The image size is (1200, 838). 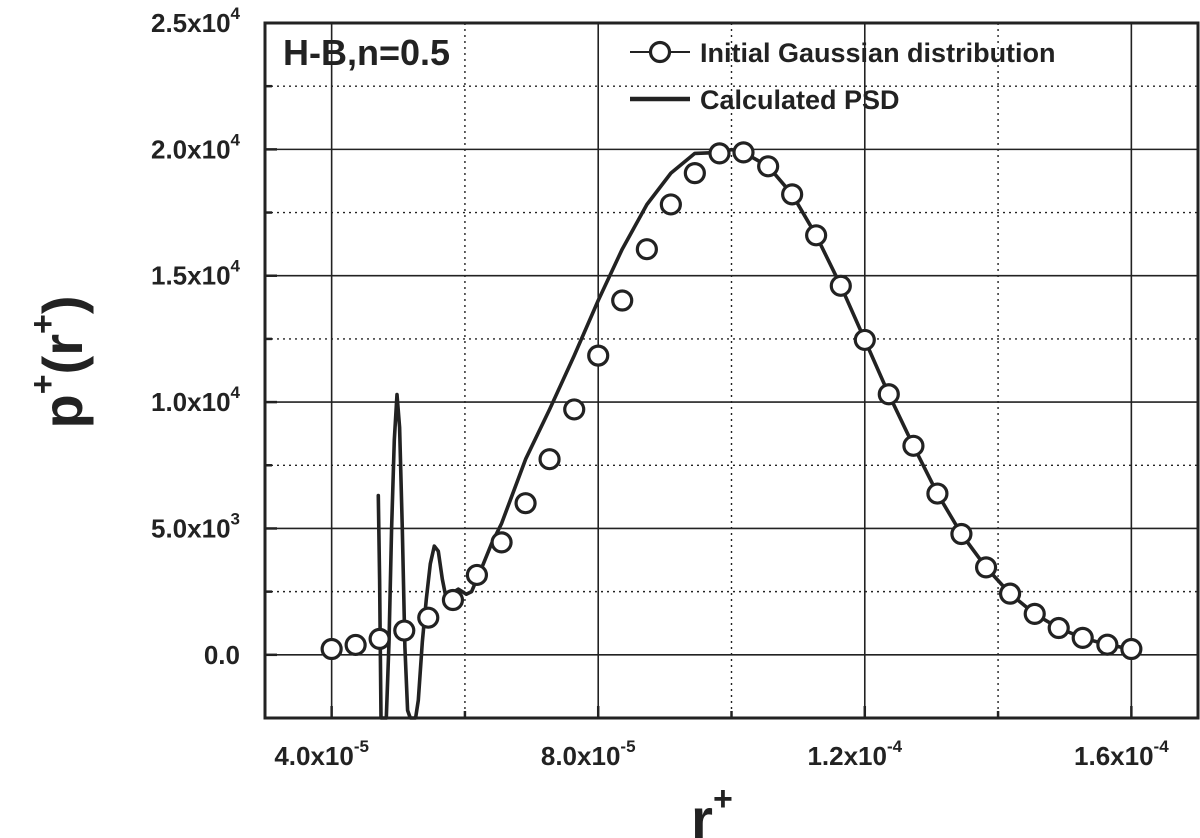 What do you see at coordinates (62, 411) in the screenshot?
I see `y-axis-title-base: p` at bounding box center [62, 411].